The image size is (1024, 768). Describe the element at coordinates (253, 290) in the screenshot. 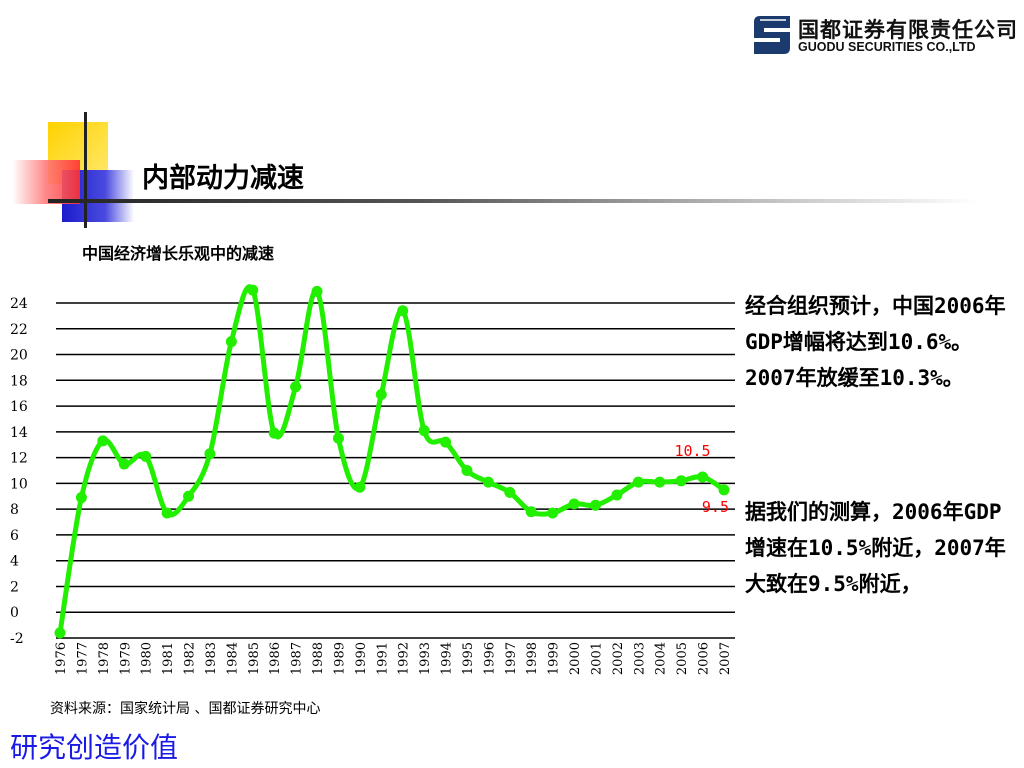

I see `data-point-1985` at that location.